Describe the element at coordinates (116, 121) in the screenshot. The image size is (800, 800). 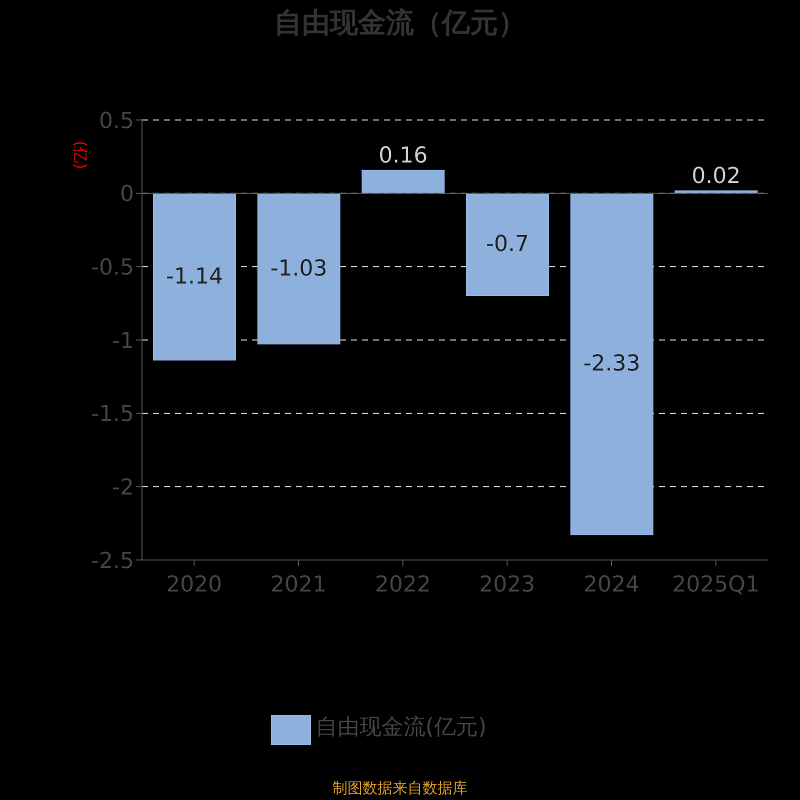
I see `y-tick-label: 0.5` at that location.